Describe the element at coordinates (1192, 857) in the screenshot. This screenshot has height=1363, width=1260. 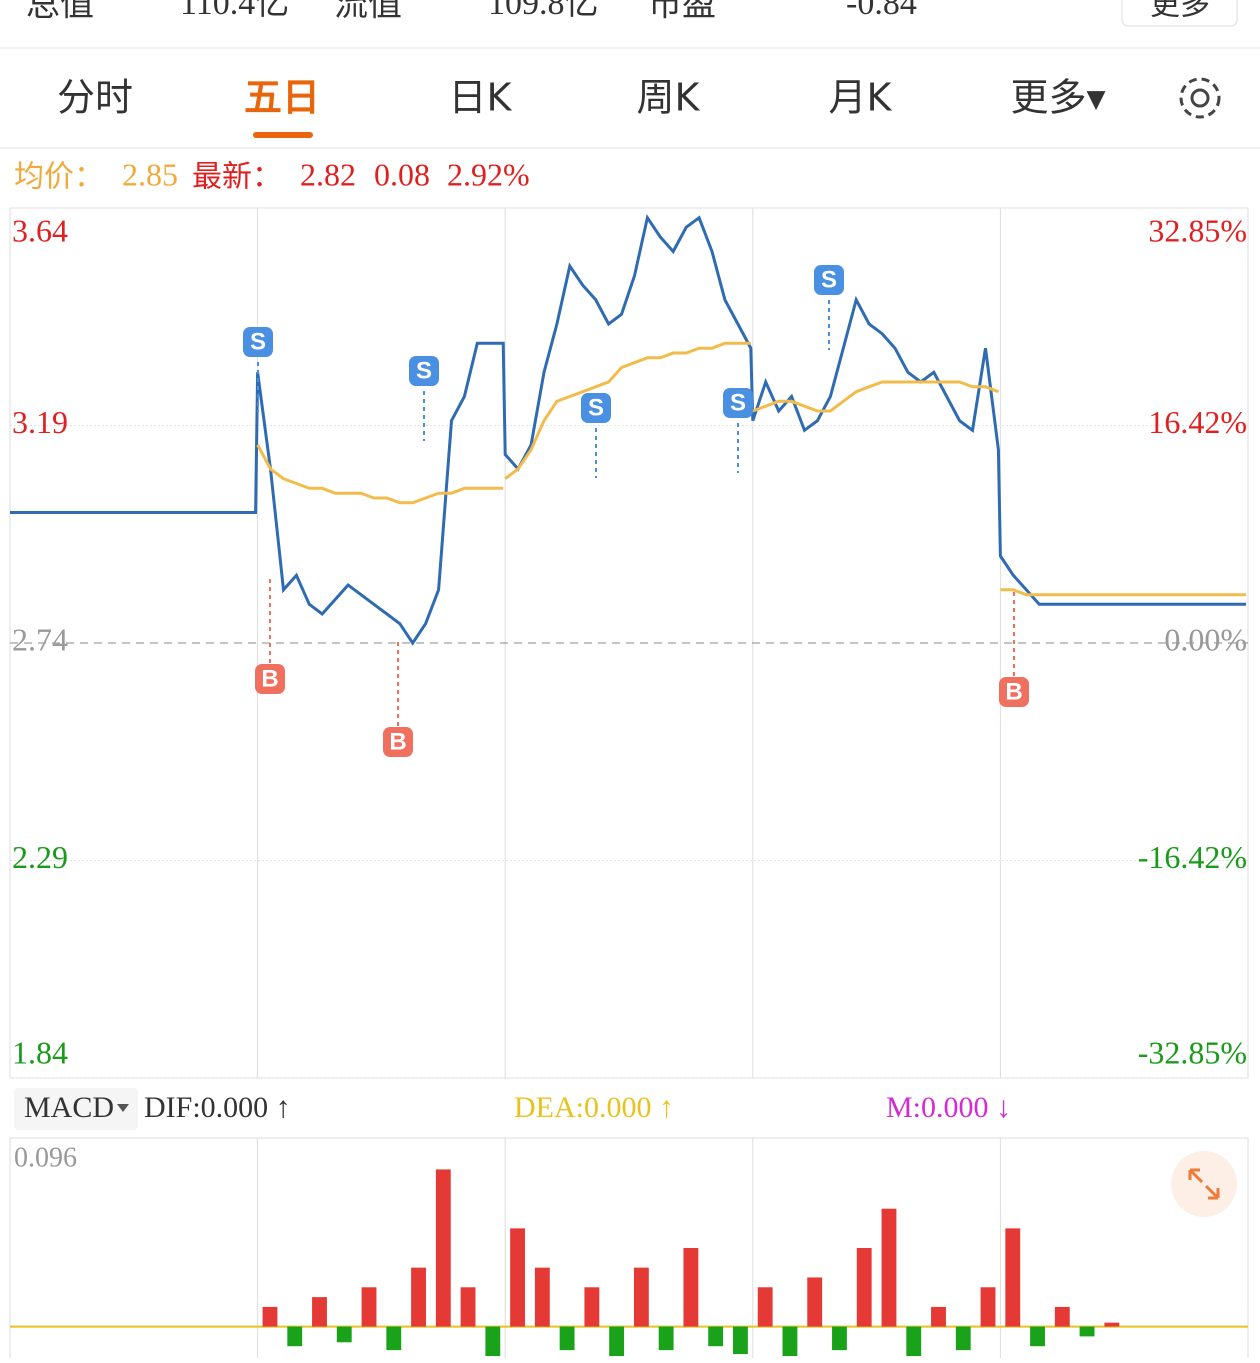
I see `y-pct-label: -16.42%` at that location.